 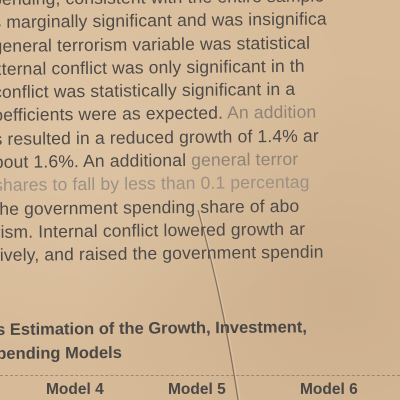 I want to click on header-model-5: Model 5, so click(x=197, y=389).